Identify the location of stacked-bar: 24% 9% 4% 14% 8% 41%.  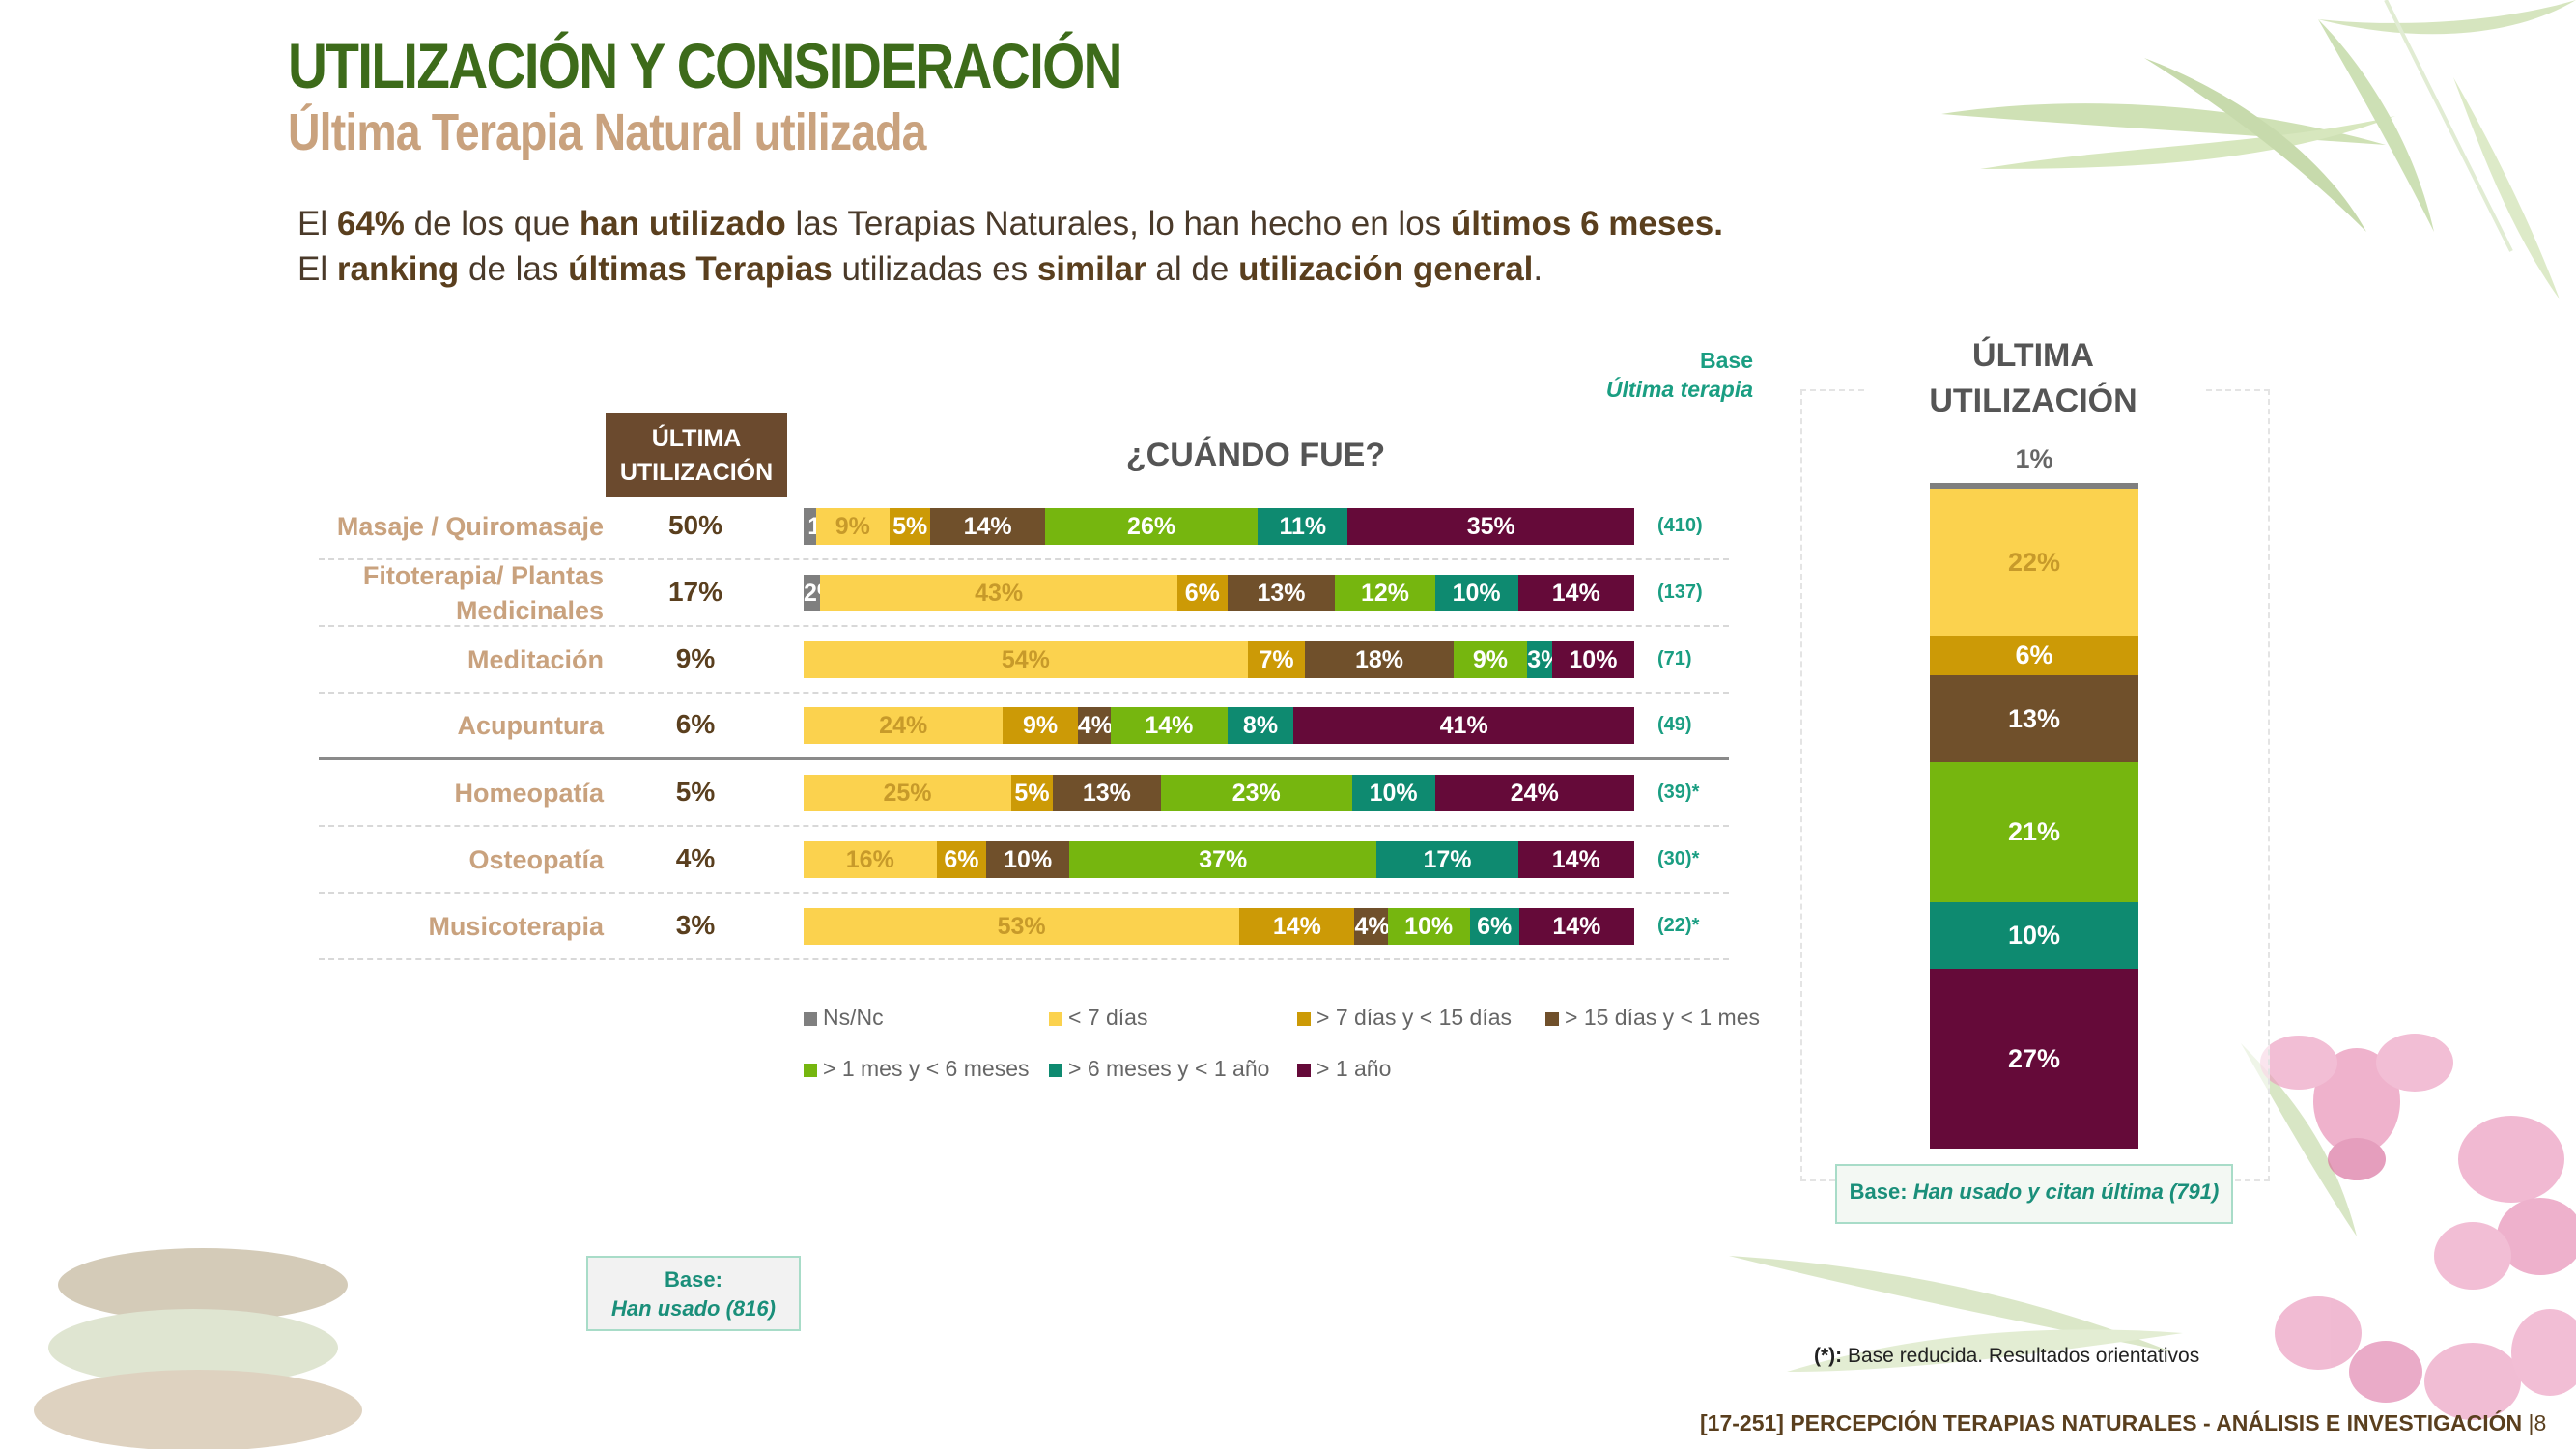
(1219, 726).